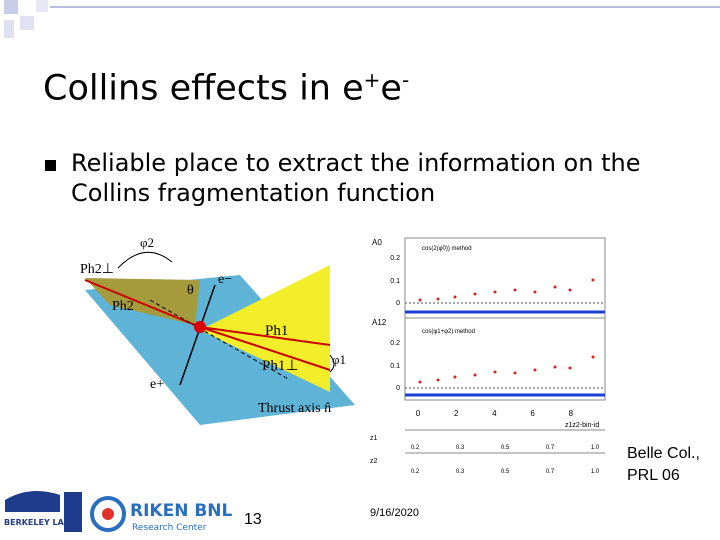  Describe the element at coordinates (123, 306) in the screenshot. I see `label: Ph2` at that location.